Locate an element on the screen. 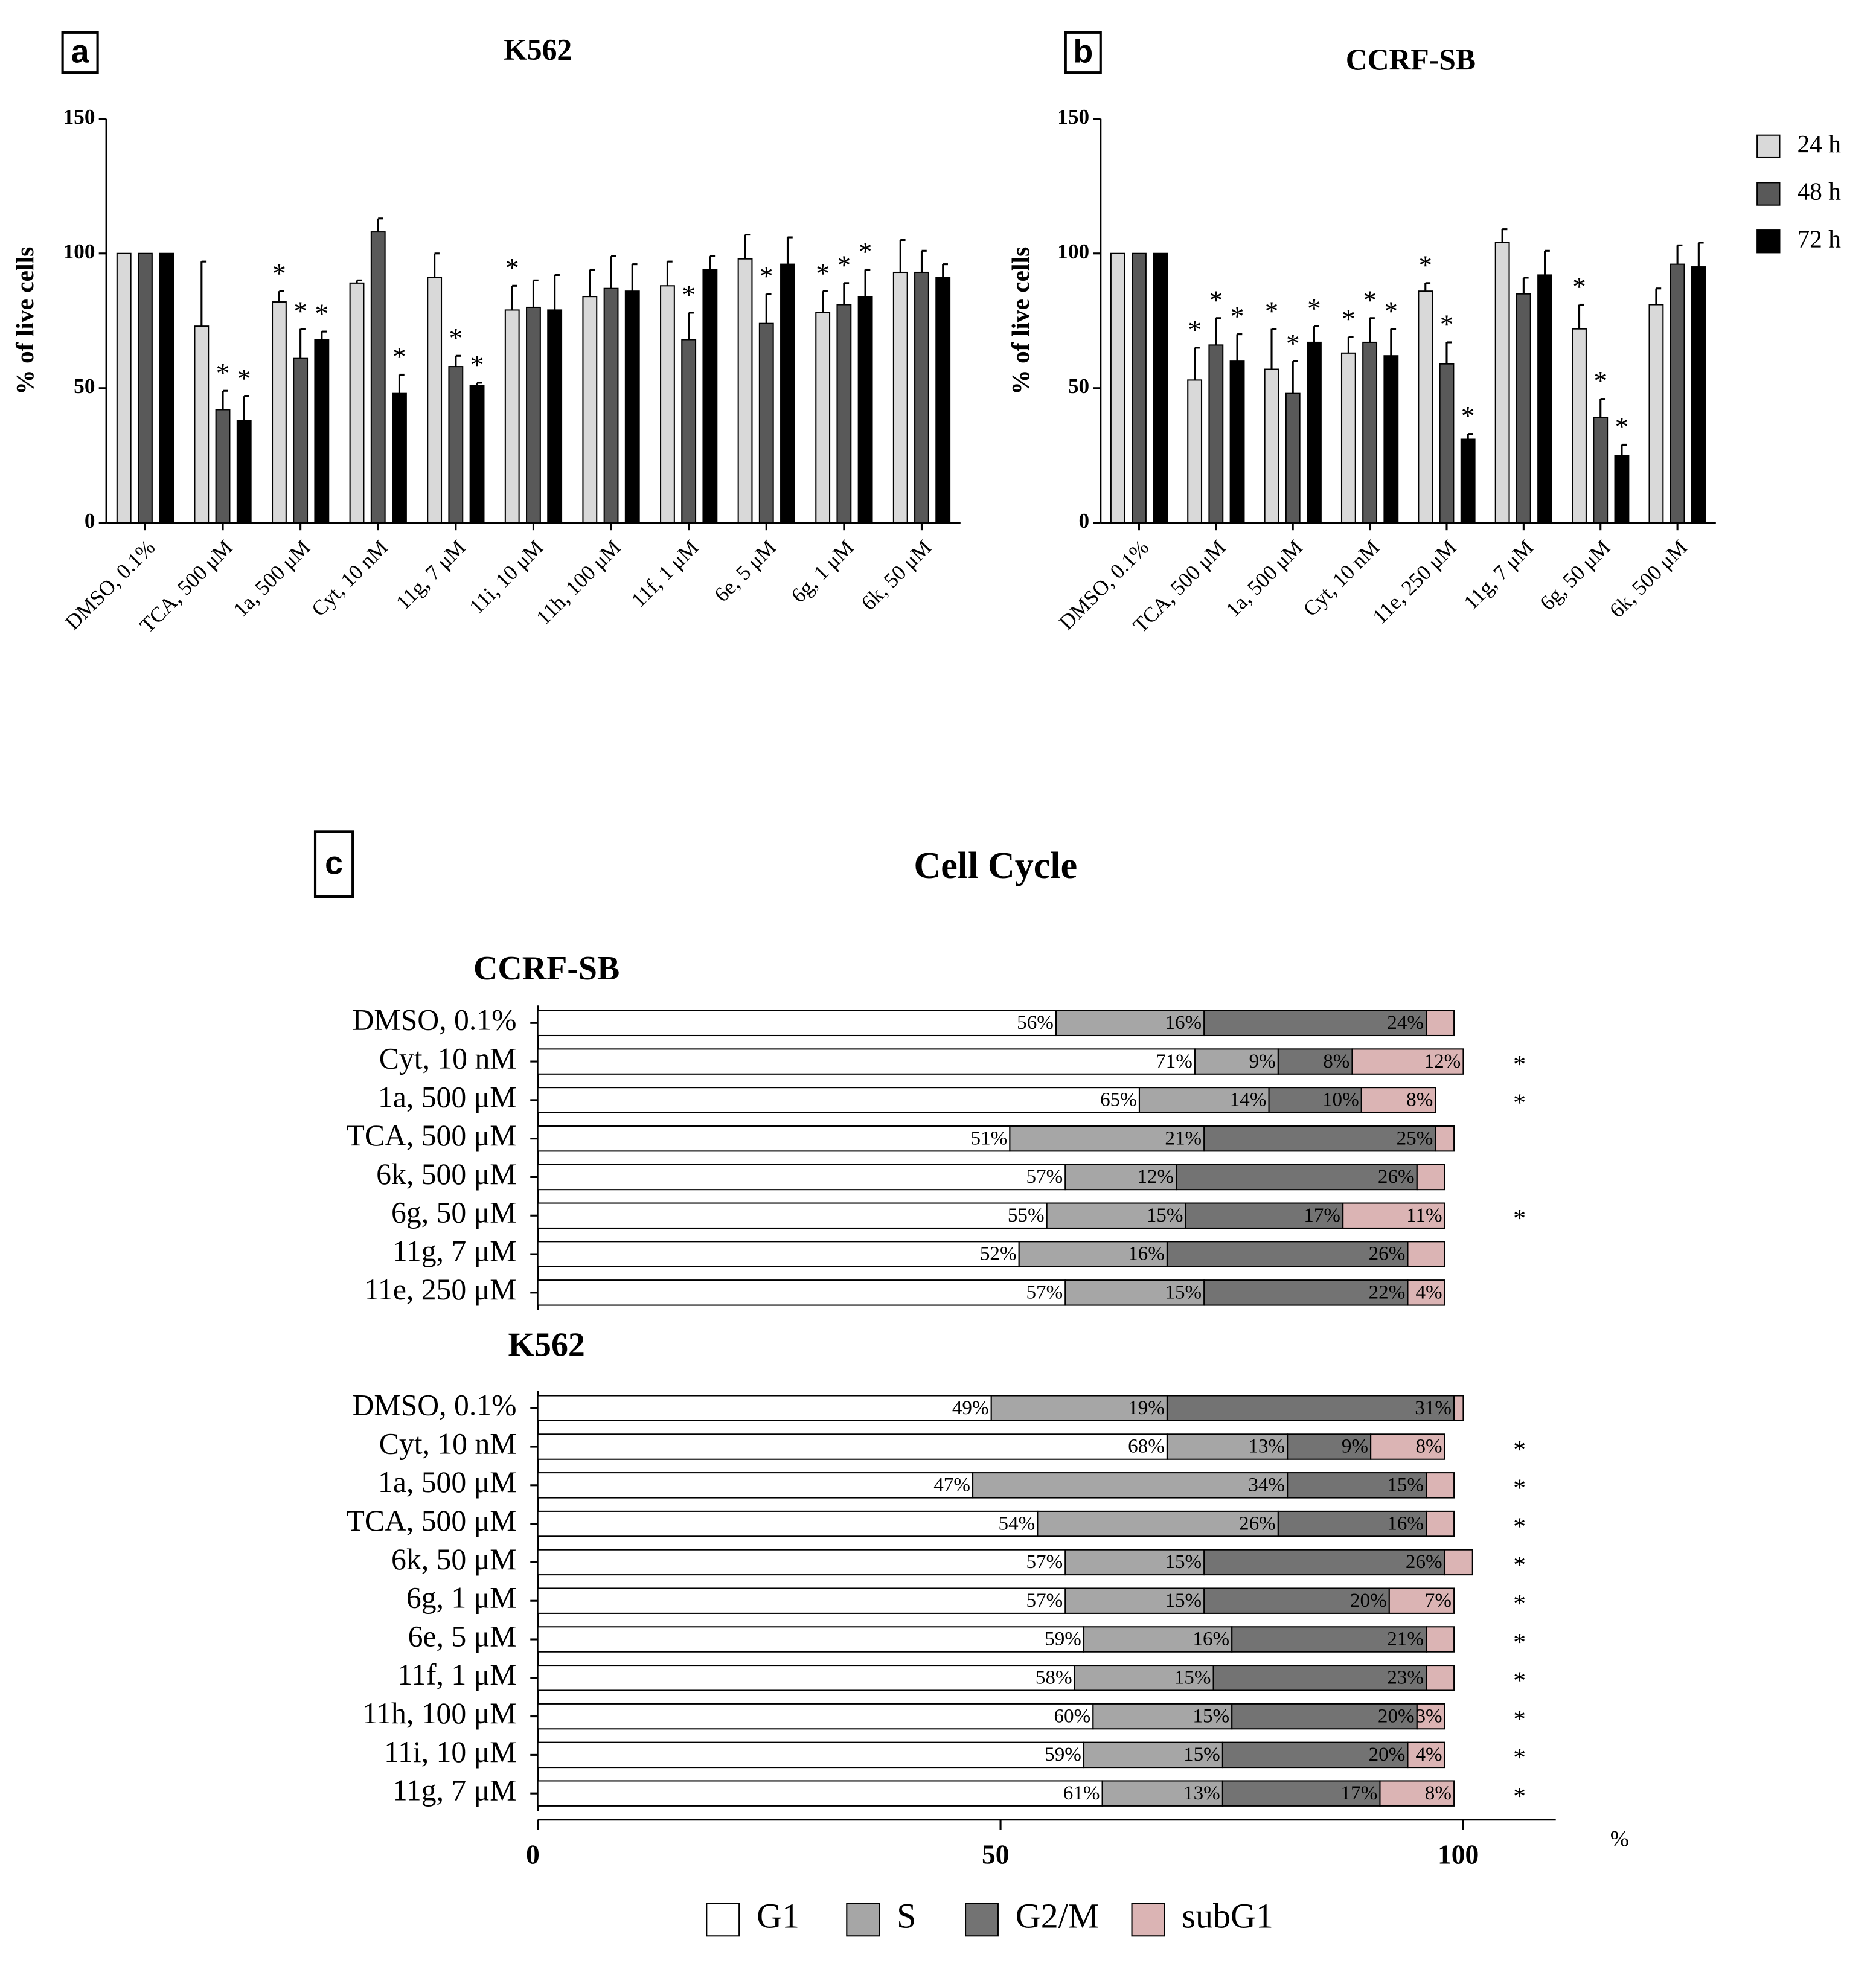 The width and height of the screenshot is (1876, 1966). value-label: 71% is located at coordinates (1174, 1061).